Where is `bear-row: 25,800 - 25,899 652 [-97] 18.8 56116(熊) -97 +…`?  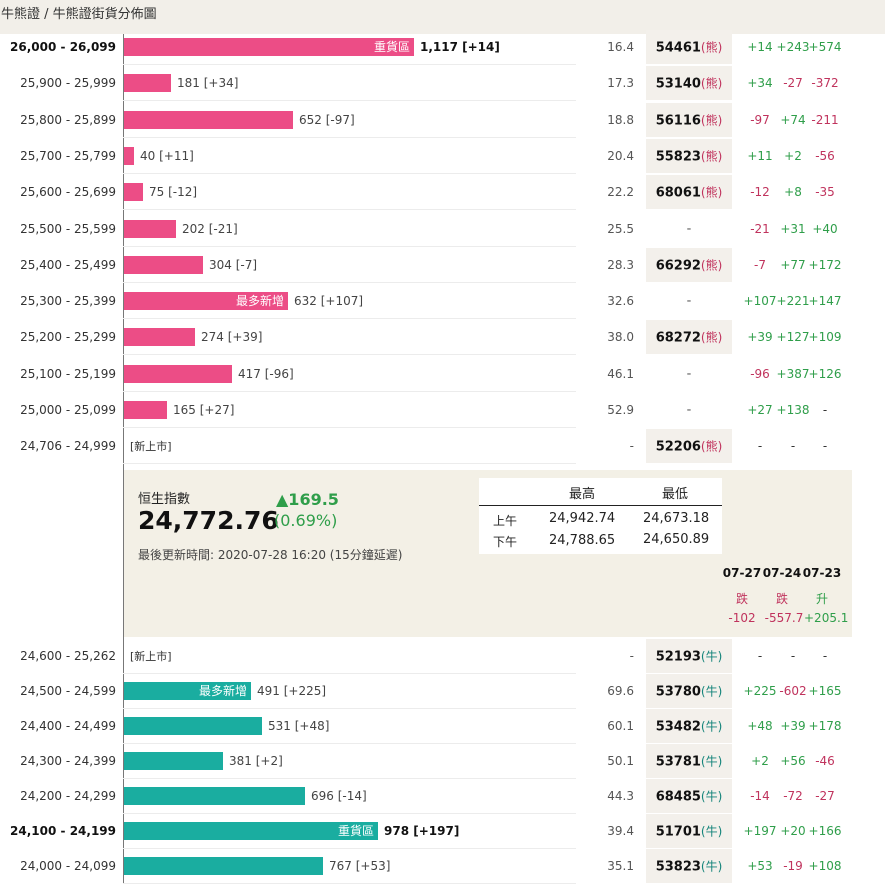
bear-row: 25,800 - 25,899 652 [-97] 18.8 56116(熊) -97 +… is located at coordinates (442, 120).